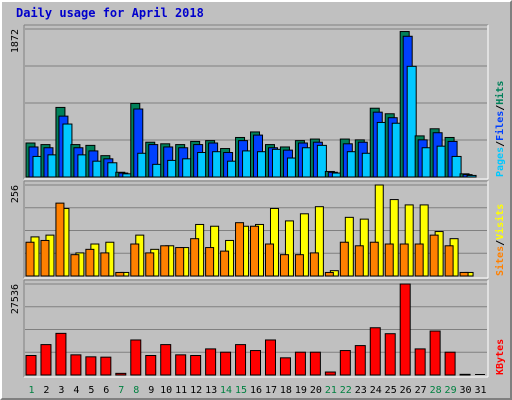  I want to click on day-label: 12, so click(196, 390).